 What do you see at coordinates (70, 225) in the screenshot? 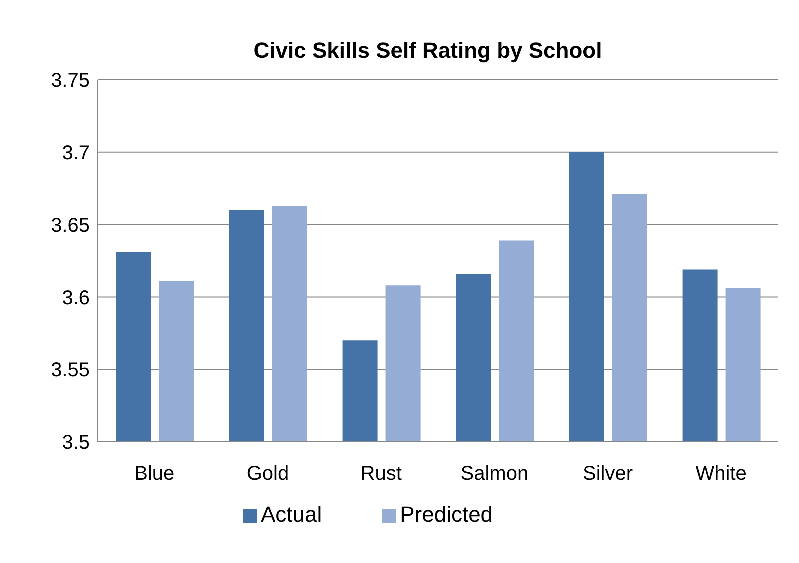
I see `y-tick-label: 3.65` at bounding box center [70, 225].